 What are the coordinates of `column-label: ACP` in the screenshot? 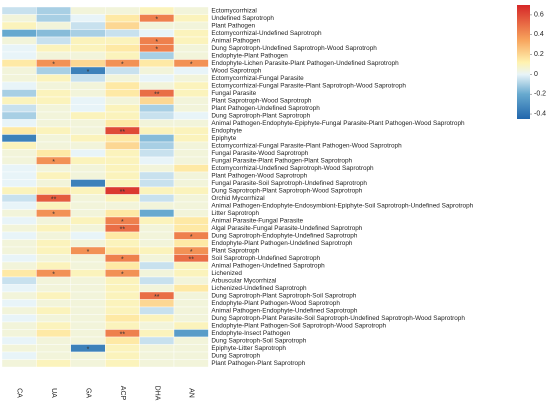 It's located at (122, 393).